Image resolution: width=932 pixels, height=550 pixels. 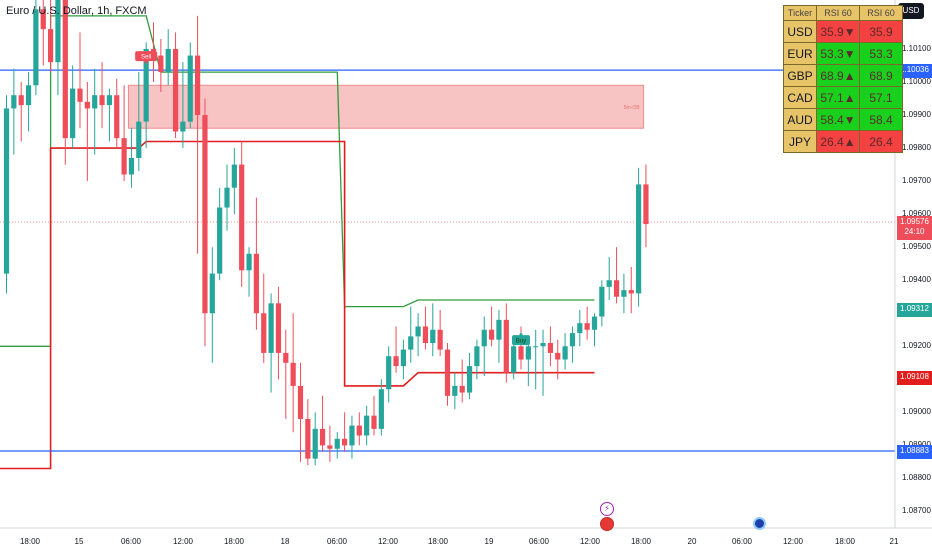 What do you see at coordinates (838, 31) in the screenshot?
I see `rsi-value-a: 35.9▼` at bounding box center [838, 31].